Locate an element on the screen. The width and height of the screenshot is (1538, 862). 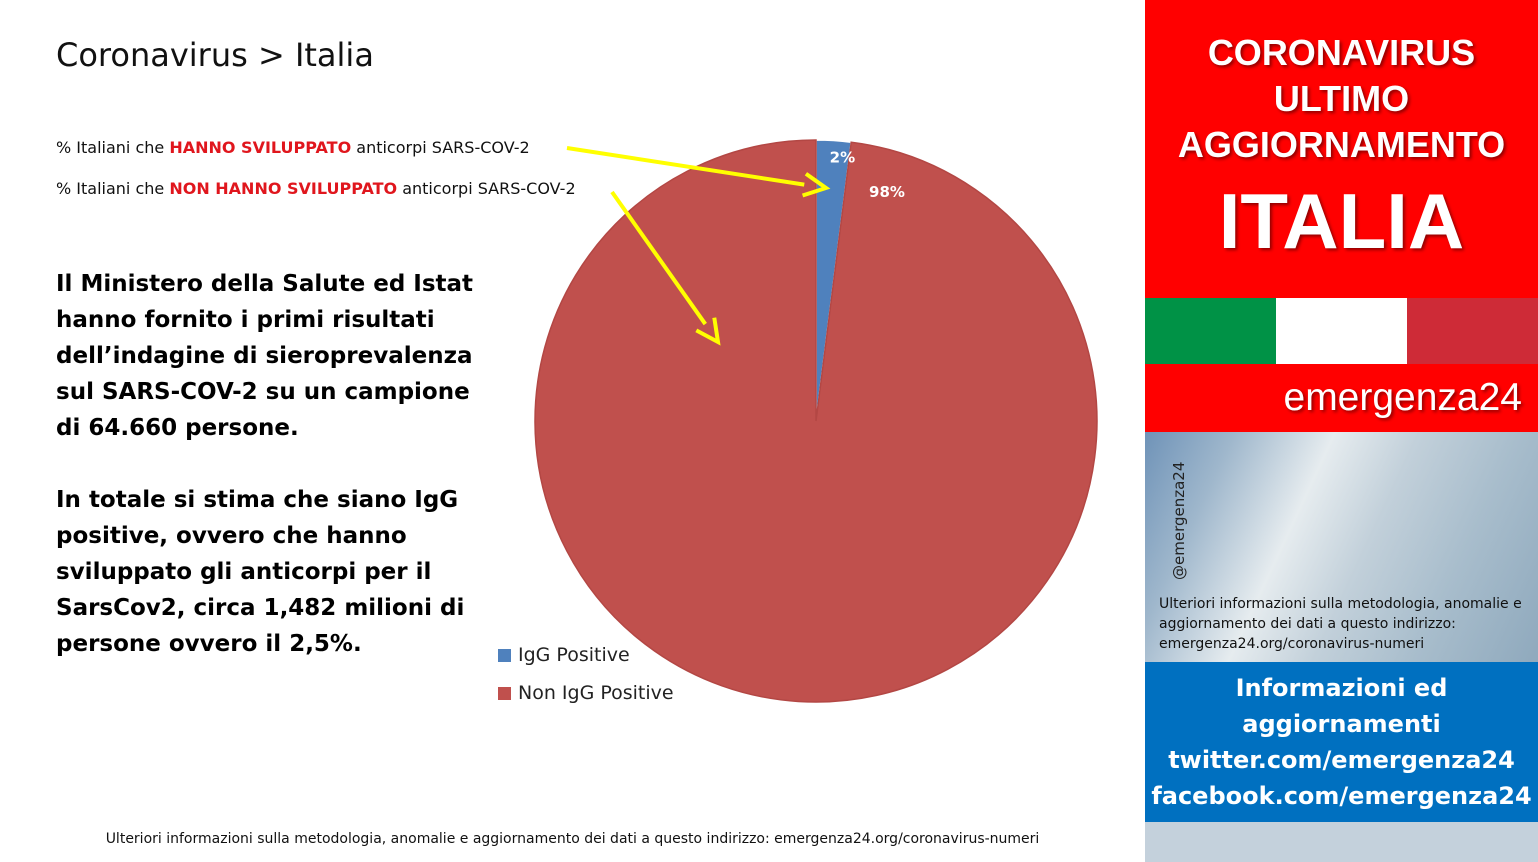
social-handle: @emergenza24 is located at coordinates (1179, 520).